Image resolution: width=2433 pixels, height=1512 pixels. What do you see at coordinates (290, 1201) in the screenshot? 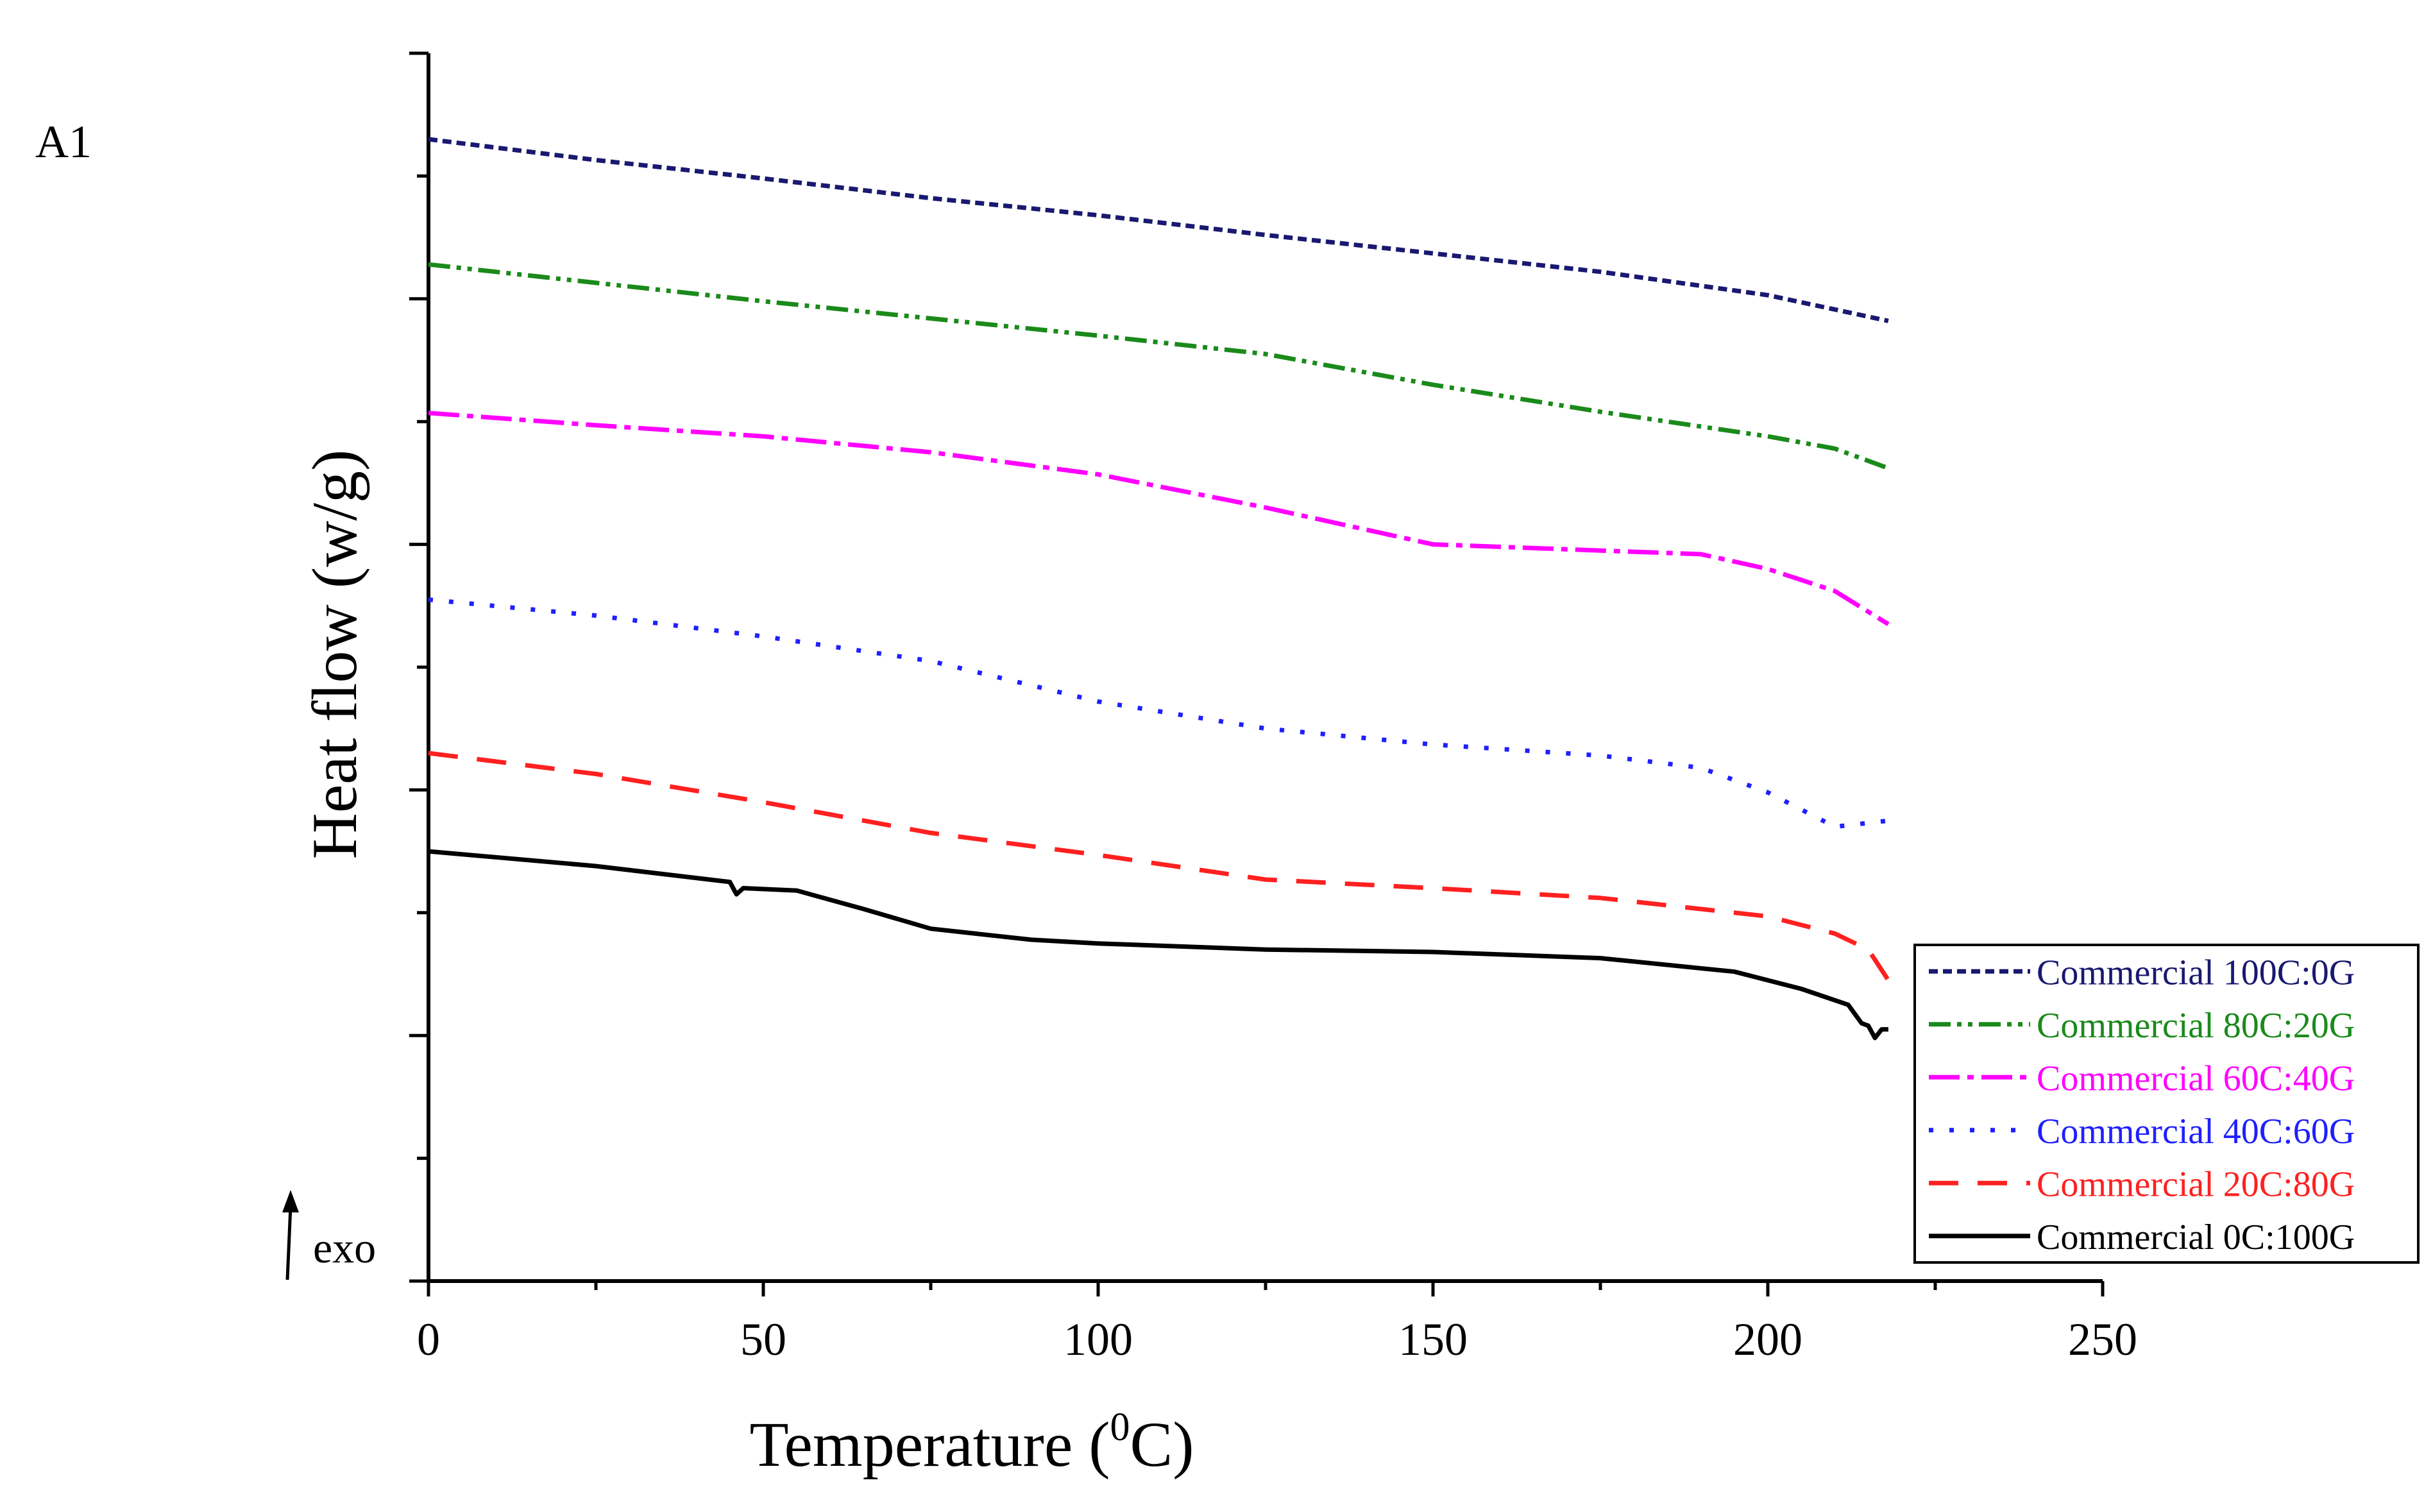
I see `exo-arrowhead-icon` at bounding box center [290, 1201].